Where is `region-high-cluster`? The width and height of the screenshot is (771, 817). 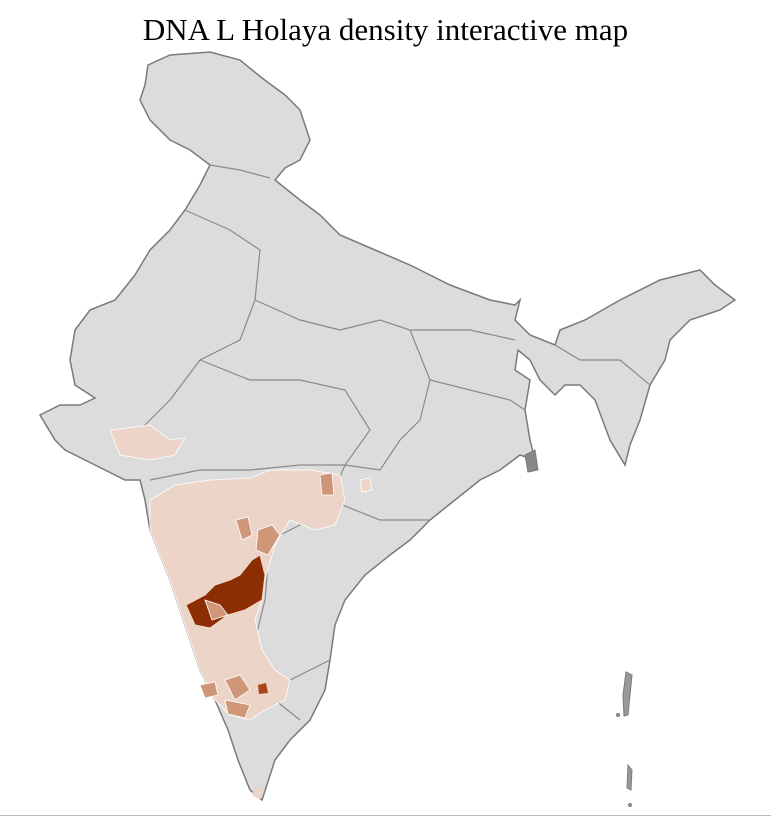
region-high-cluster is located at coordinates (225, 591).